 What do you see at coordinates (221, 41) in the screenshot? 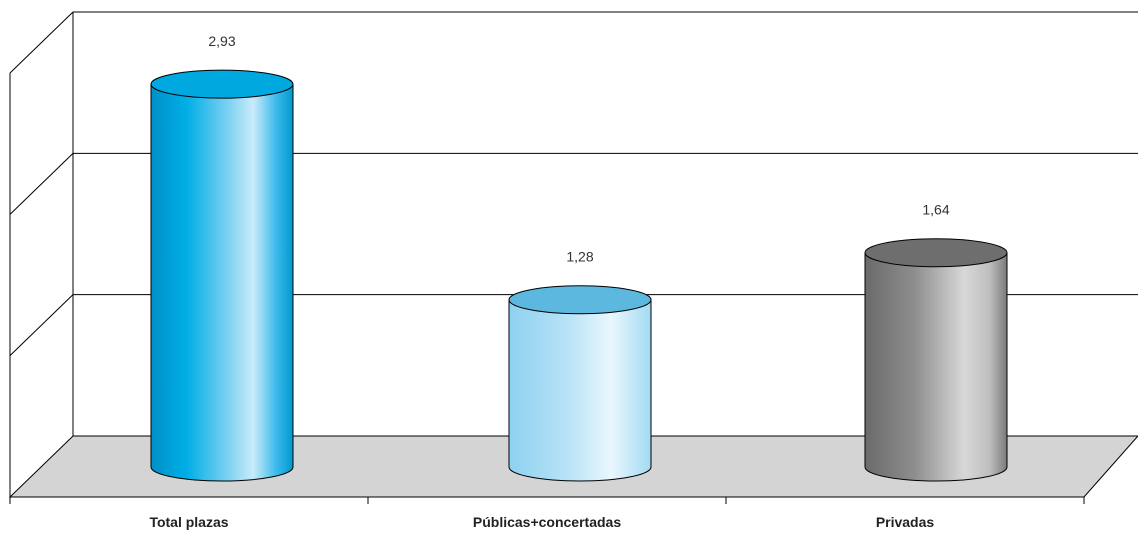
I see `data-label: 2,93` at bounding box center [221, 41].